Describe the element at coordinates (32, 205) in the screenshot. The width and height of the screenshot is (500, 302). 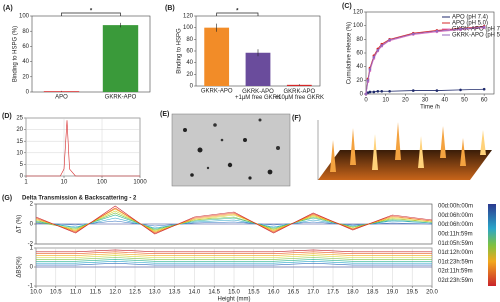
I see `y-tick-label: 2` at that location.